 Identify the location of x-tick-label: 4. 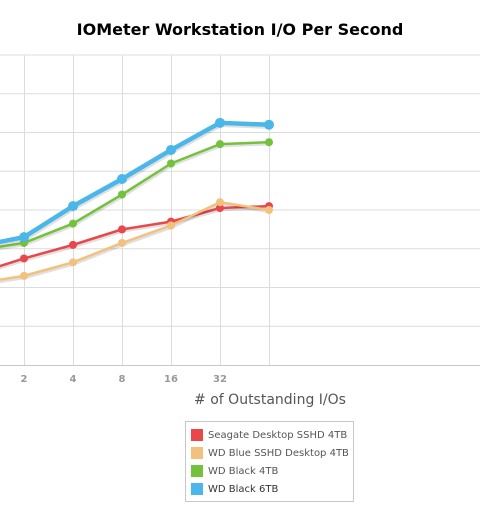
(73, 379).